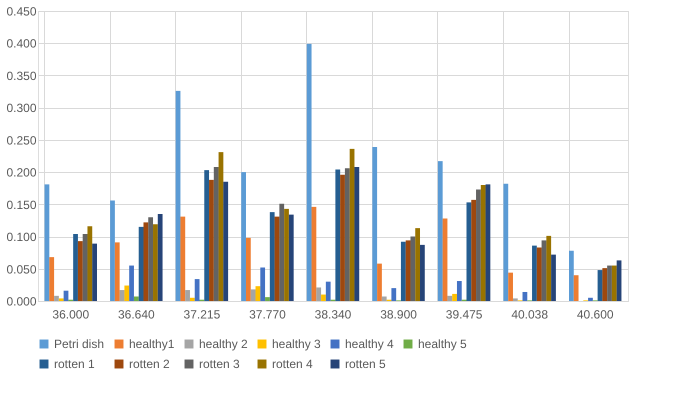 The width and height of the screenshot is (675, 416). I want to click on y-tick-label: 0.400, so click(21, 43).